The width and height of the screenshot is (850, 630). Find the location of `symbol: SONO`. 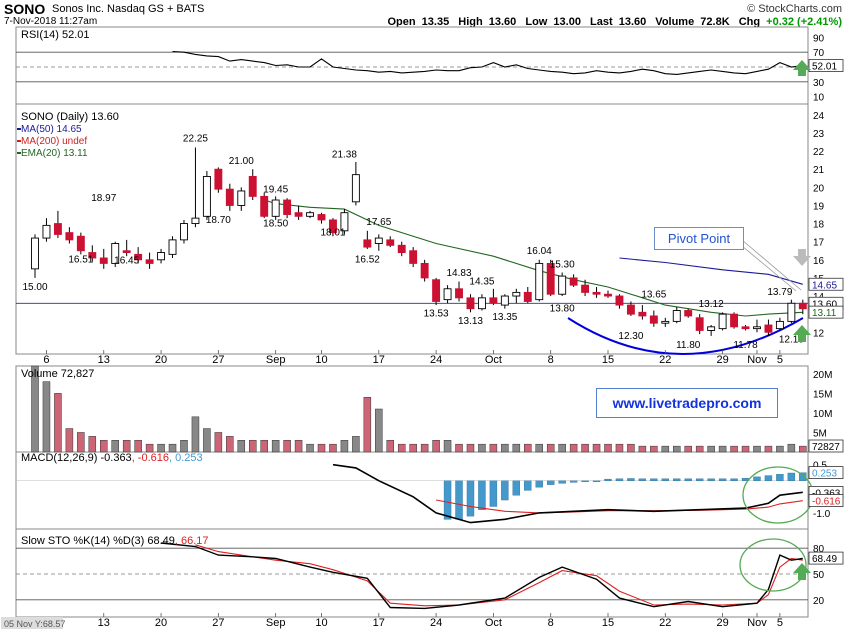

symbol: SONO is located at coordinates (25, 9).